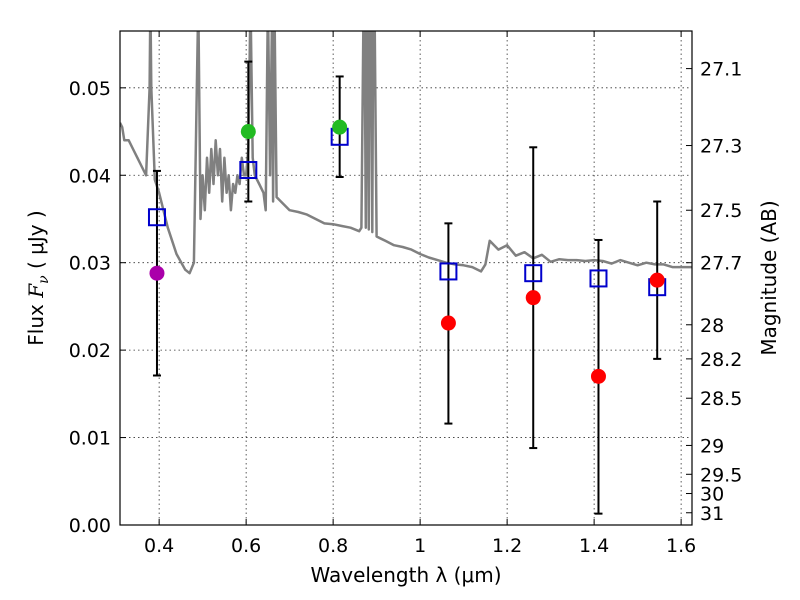 This screenshot has height=600, width=800. I want to click on y-tick-label-0: 0.00, so click(90, 526).